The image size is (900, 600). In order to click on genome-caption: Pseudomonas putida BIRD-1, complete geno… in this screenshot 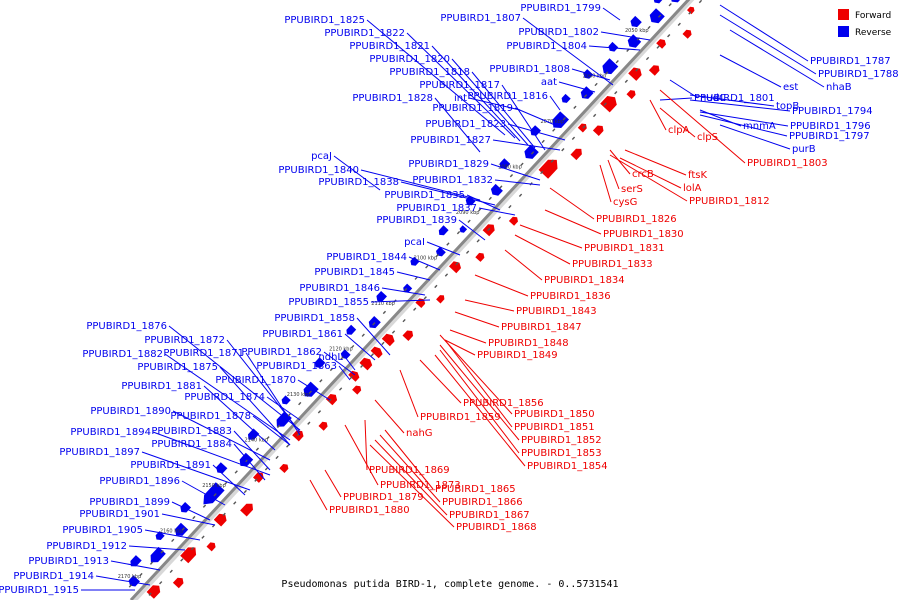, I will do `click(449, 584)`.